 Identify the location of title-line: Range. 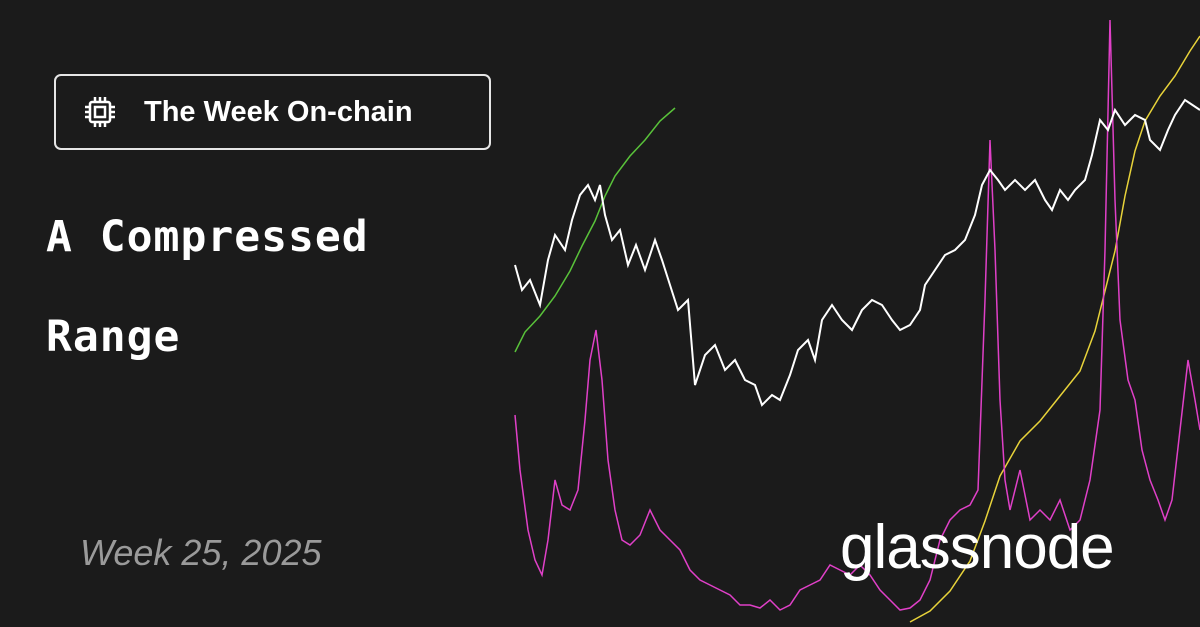
(113, 337).